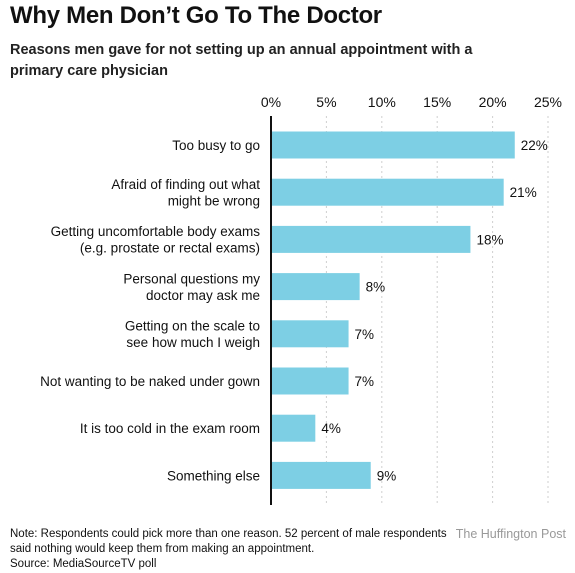 The height and width of the screenshot is (573, 575). I want to click on category-label-2-1: (e.g. prostate or rectal exams), so click(170, 248).